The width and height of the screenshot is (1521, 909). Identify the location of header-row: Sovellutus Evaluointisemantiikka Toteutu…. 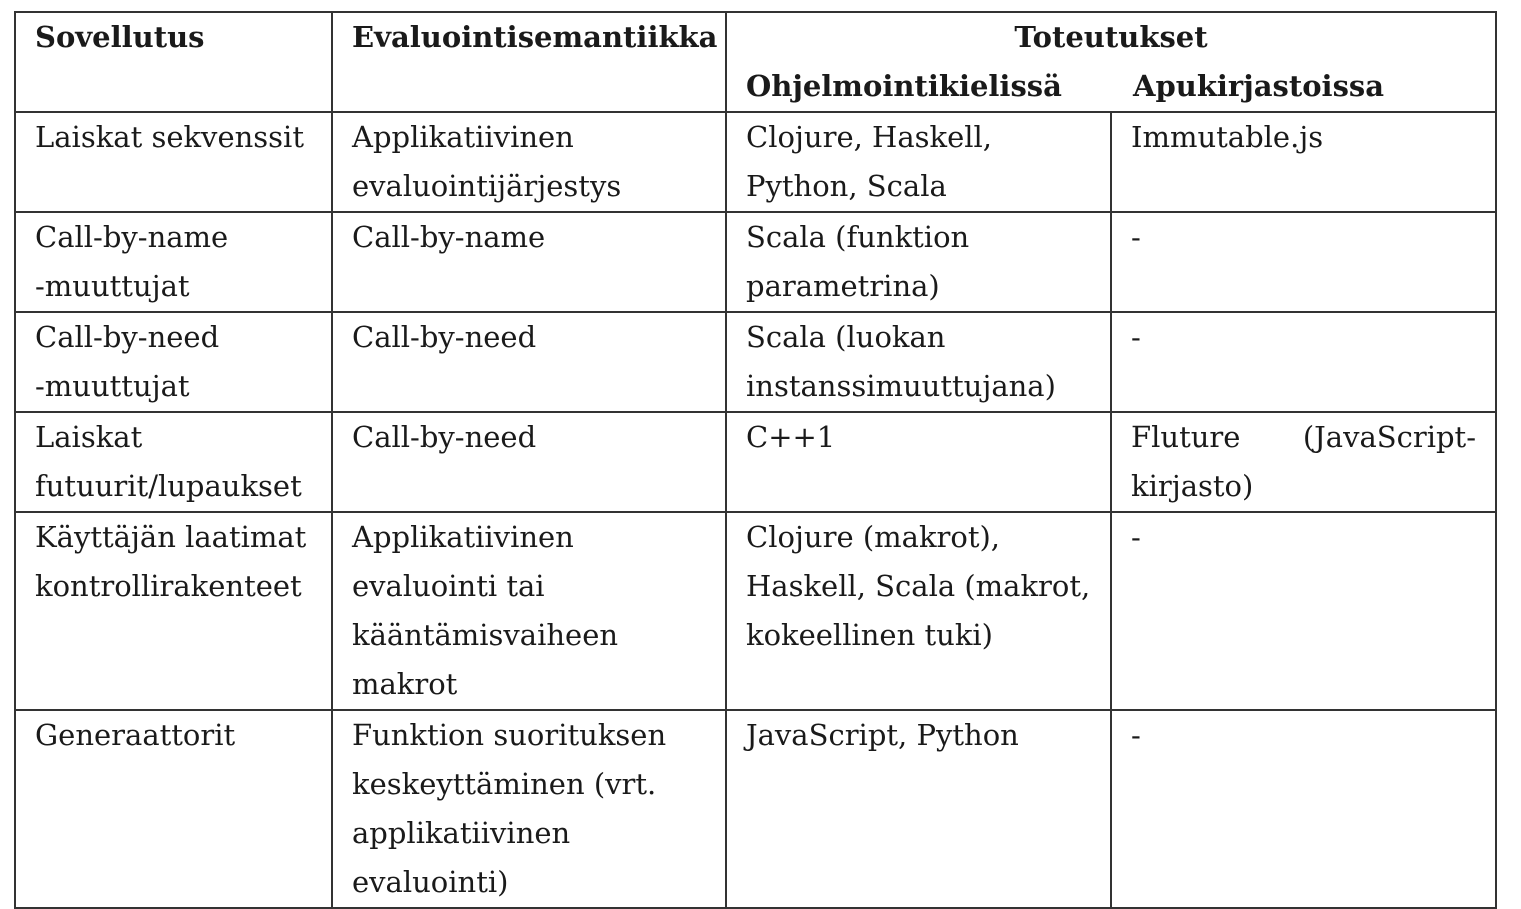
(756, 62).